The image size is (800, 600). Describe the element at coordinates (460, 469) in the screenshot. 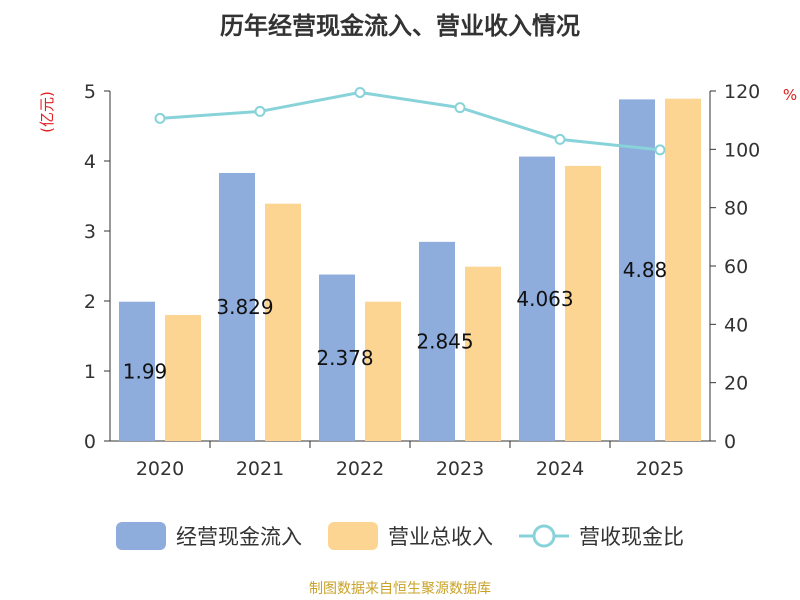

I see `x-tick-label: 2023` at that location.